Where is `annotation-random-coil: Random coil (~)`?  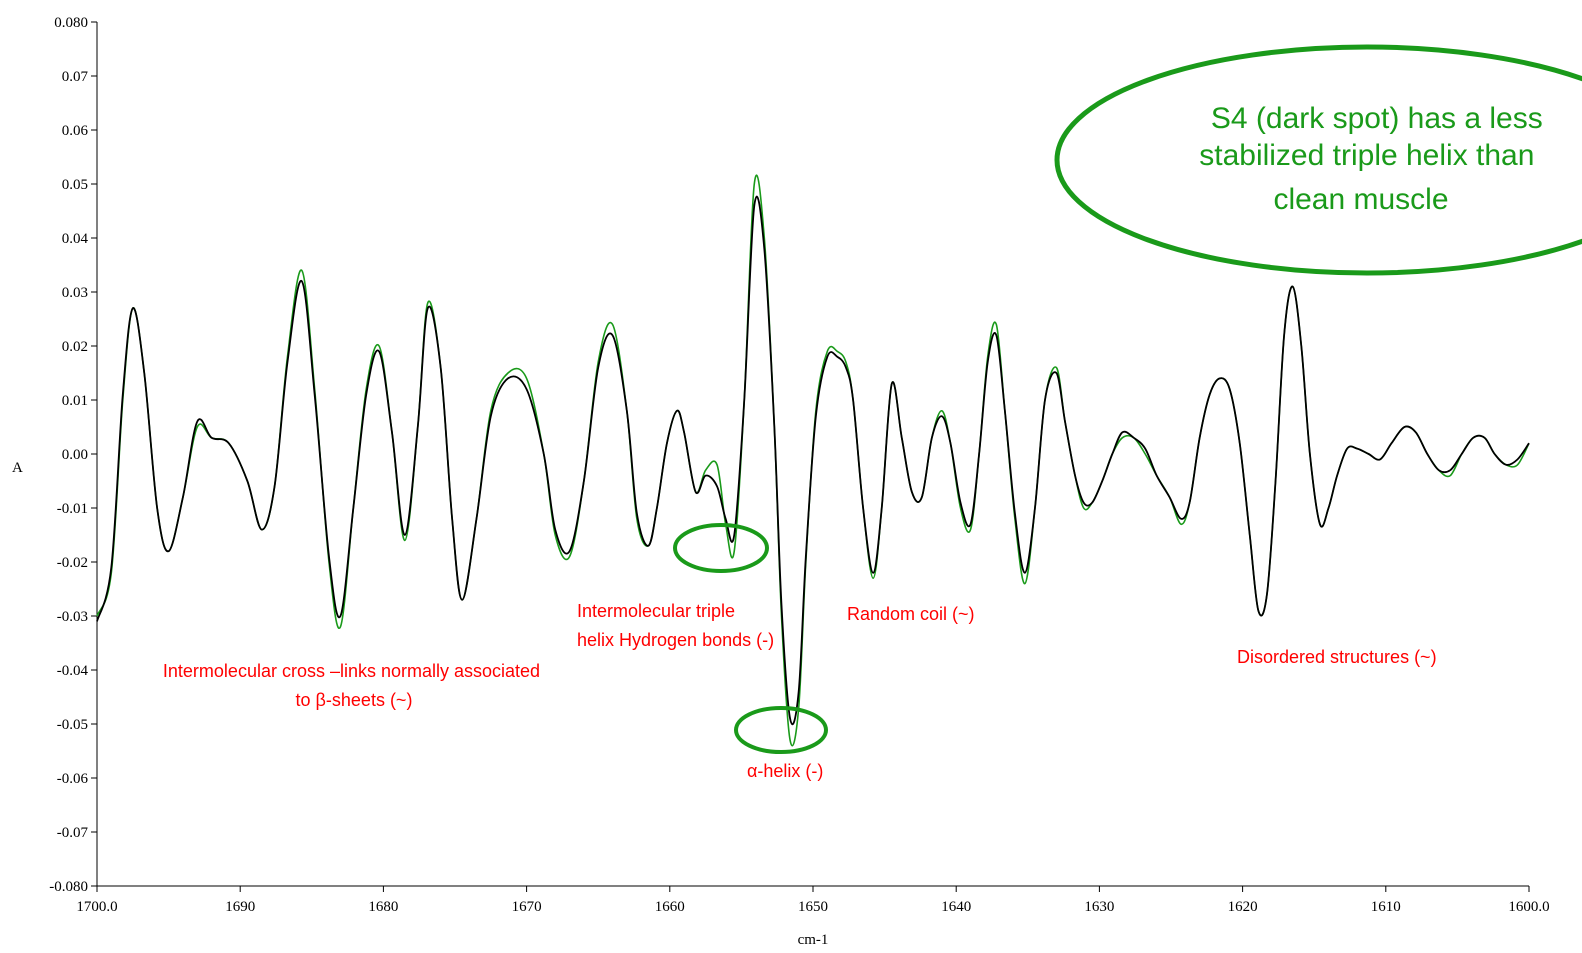
annotation-random-coil: Random coil (~) is located at coordinates (911, 614).